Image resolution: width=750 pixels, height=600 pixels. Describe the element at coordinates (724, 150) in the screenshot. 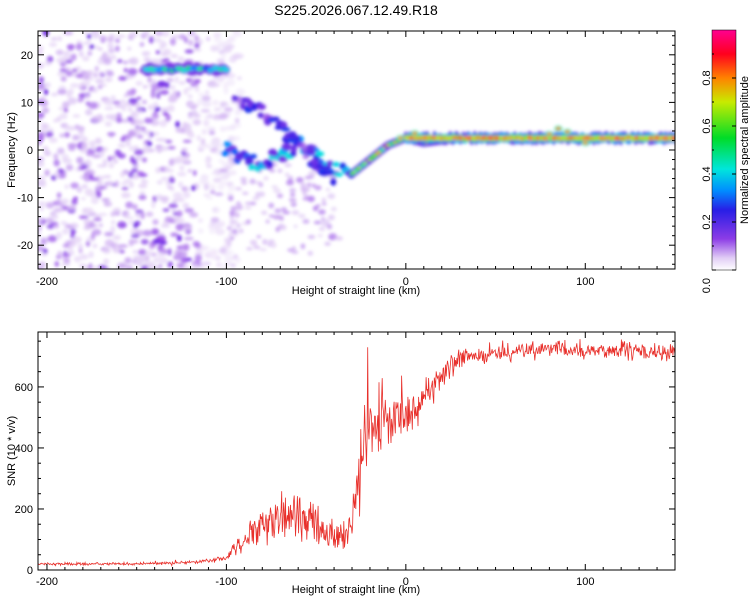

I see `colorbar-gradient` at that location.